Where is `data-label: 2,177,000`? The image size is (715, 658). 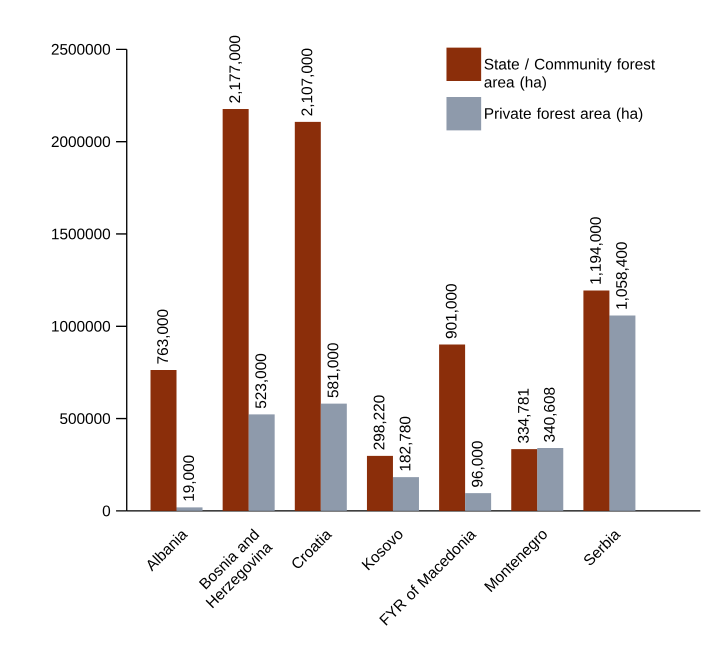 data-label: 2,177,000 is located at coordinates (235, 69).